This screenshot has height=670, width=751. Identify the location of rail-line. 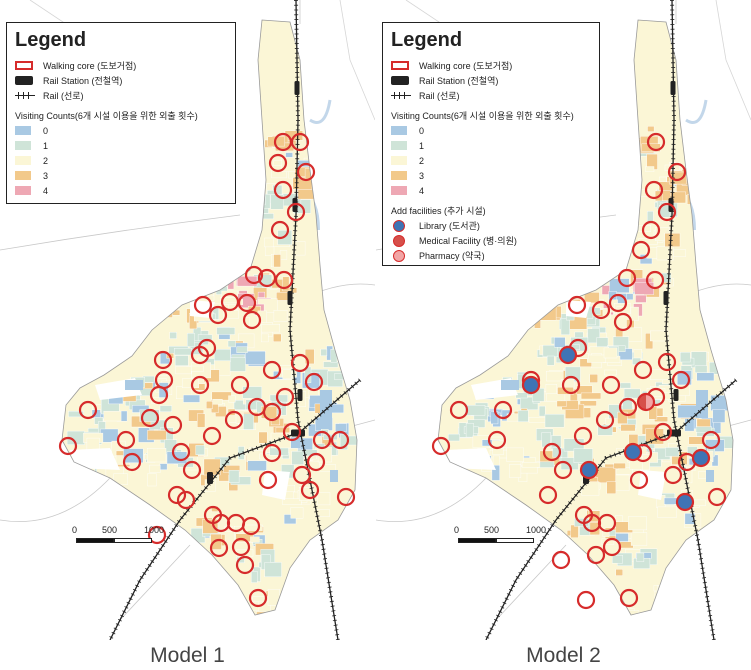
(690, 320).